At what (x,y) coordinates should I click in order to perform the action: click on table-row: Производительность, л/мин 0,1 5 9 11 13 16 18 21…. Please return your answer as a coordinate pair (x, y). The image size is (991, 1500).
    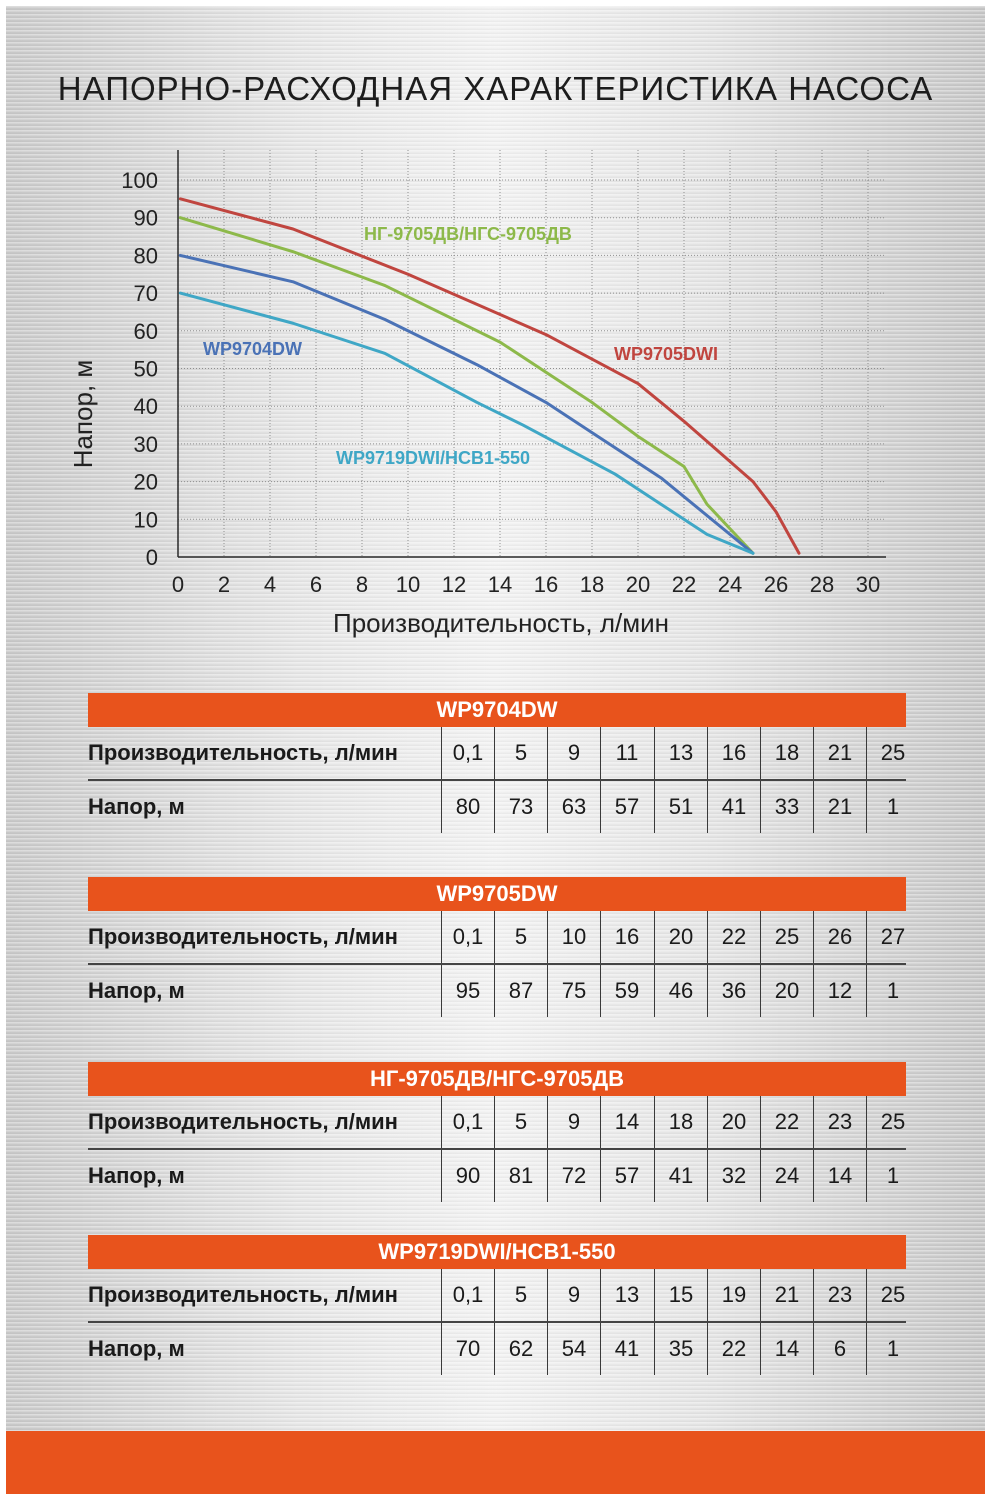
    Looking at the image, I should click on (497, 754).